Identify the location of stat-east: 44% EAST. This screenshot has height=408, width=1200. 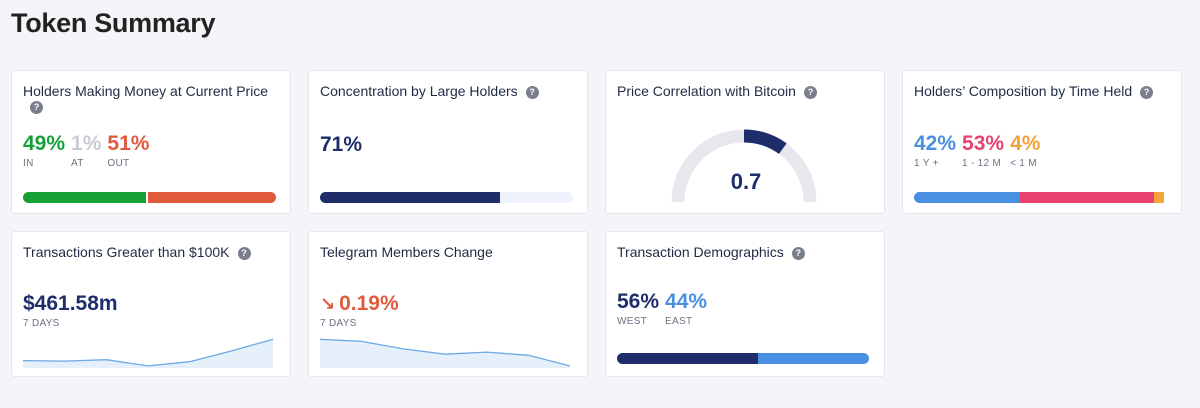
(686, 308).